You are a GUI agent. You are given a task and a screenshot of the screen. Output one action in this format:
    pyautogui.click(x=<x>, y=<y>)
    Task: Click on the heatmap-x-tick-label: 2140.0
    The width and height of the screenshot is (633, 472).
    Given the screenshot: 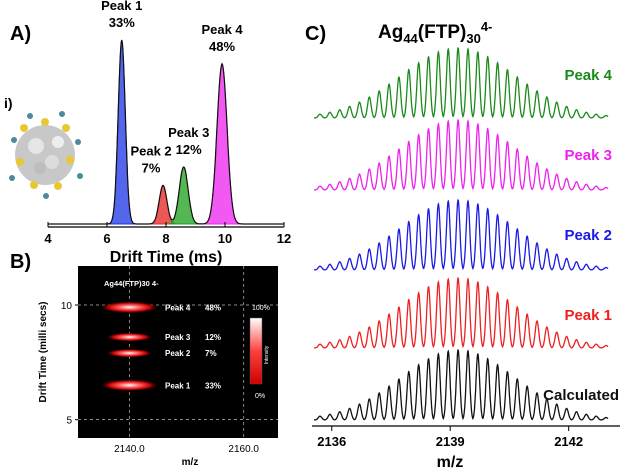 What is the action you would take?
    pyautogui.click(x=129, y=449)
    